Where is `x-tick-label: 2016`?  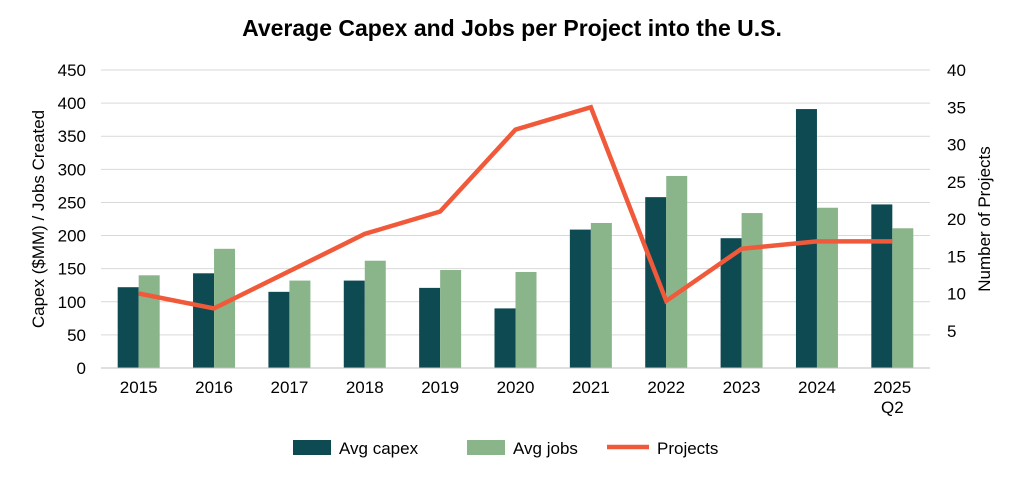 x-tick-label: 2016 is located at coordinates (214, 387).